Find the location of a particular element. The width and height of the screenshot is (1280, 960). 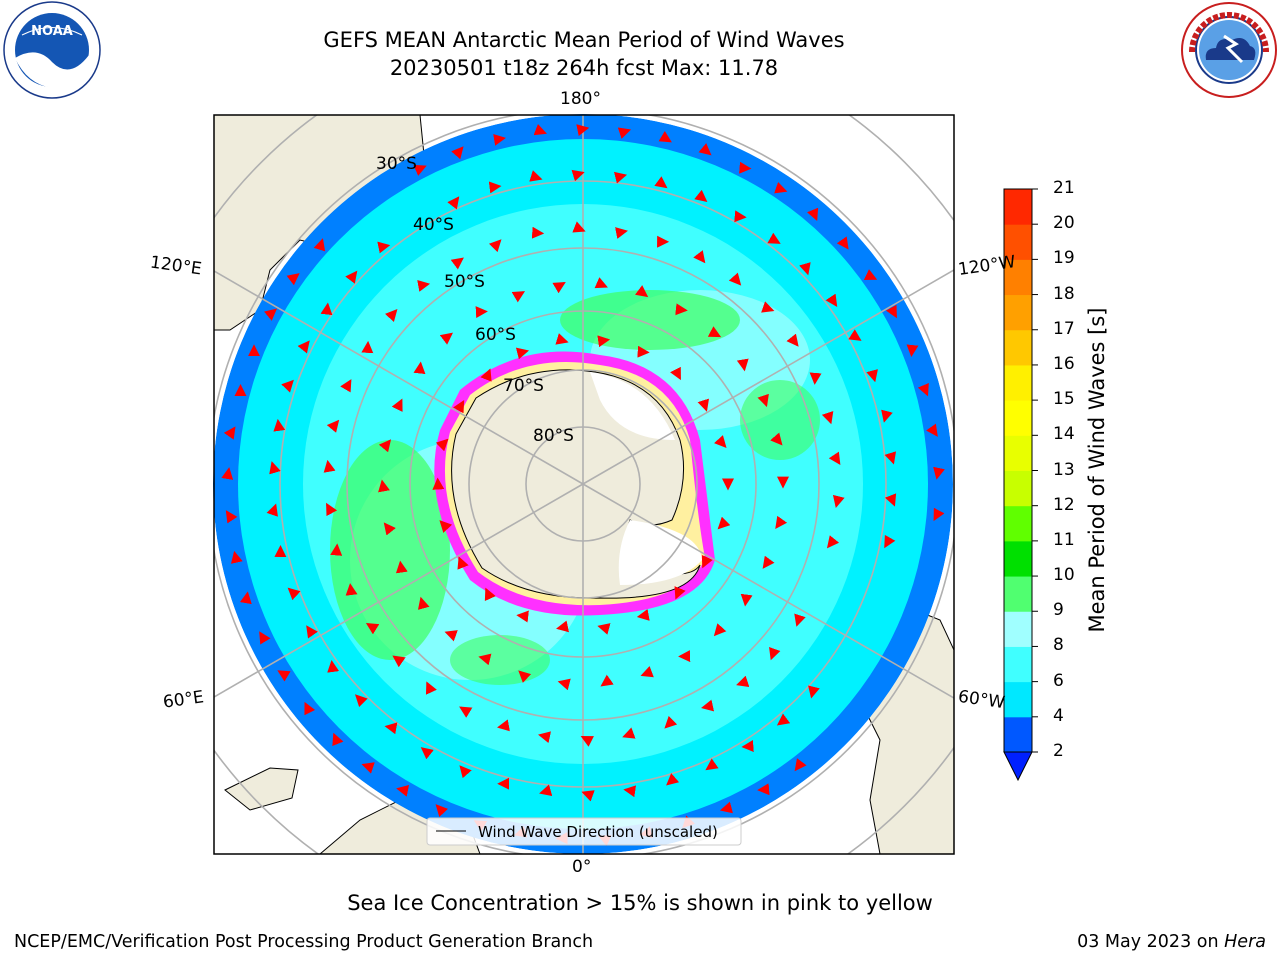

footer-date-text: 03 May 2023 on is located at coordinates (1151, 942).